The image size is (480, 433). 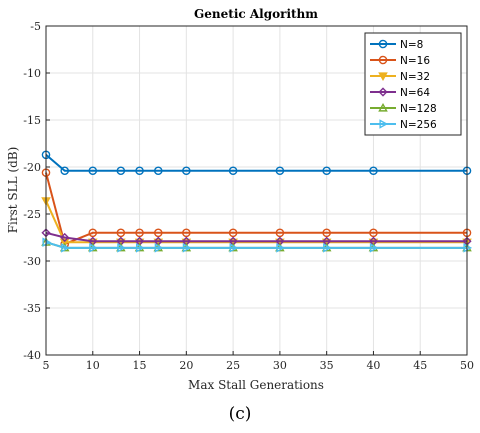 I want to click on x-axis-label: Max Stall Generations, so click(x=256, y=385).